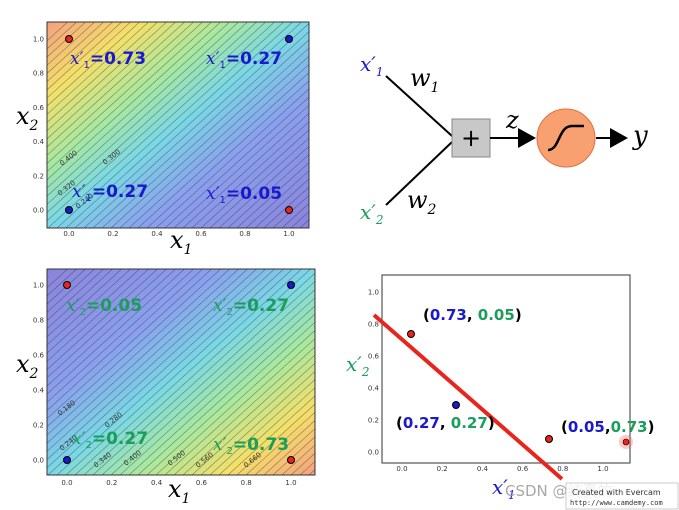 The height and width of the screenshot is (510, 679). What do you see at coordinates (110, 193) in the screenshot?
I see `top-label-bl: x′1=0.27` at bounding box center [110, 193].